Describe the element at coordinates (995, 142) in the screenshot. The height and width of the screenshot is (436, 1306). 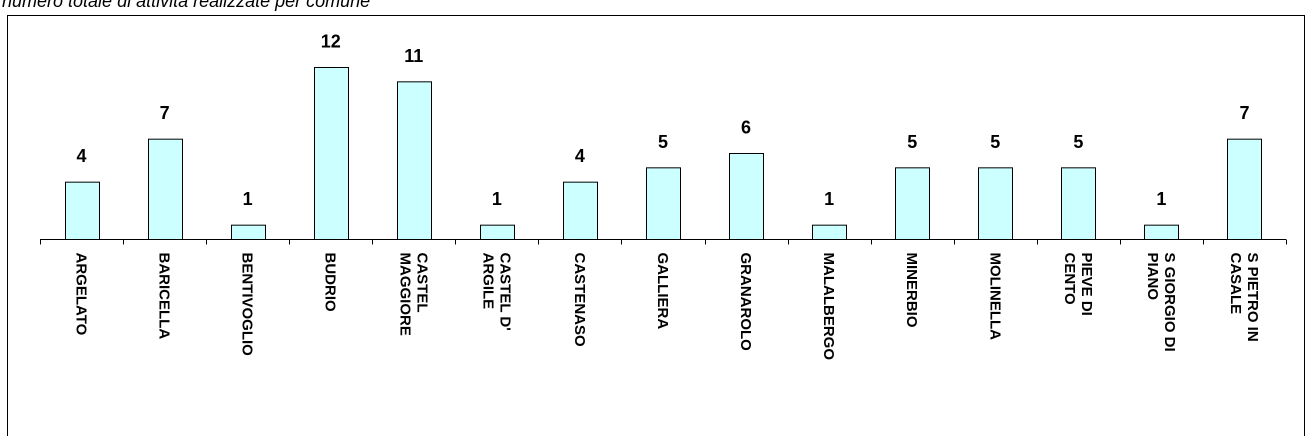
I see `data-label-molinella: 5` at that location.